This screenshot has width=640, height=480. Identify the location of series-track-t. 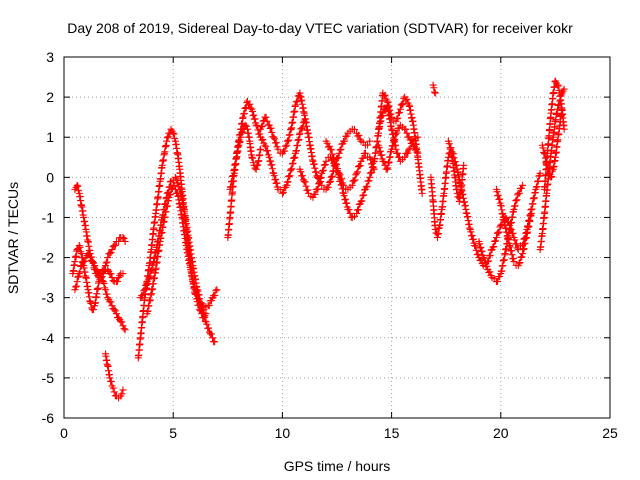
(513, 227).